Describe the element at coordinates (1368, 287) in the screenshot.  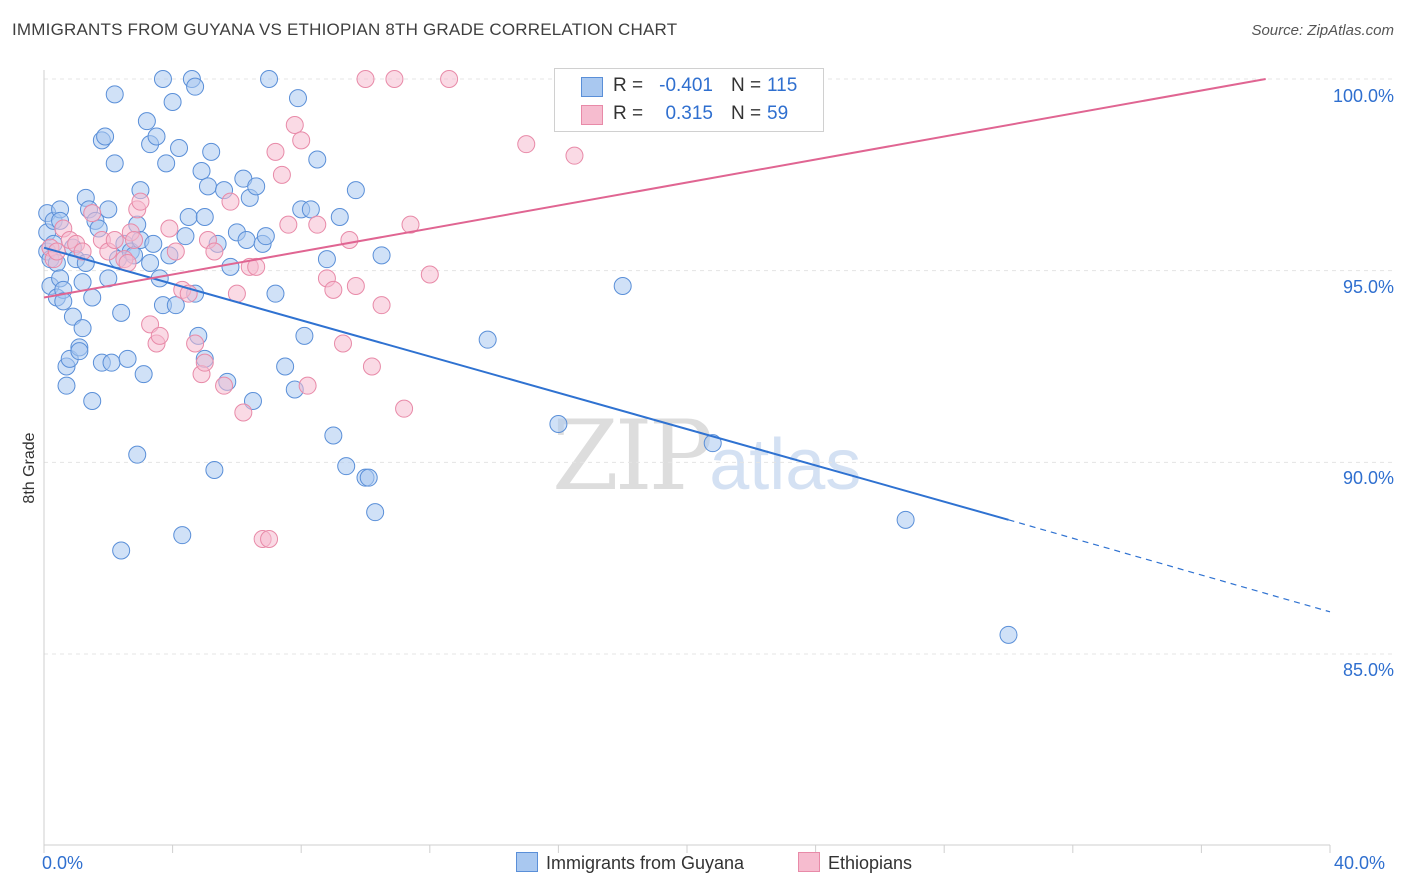
I see `y-tick-label: 95.0%` at that location.